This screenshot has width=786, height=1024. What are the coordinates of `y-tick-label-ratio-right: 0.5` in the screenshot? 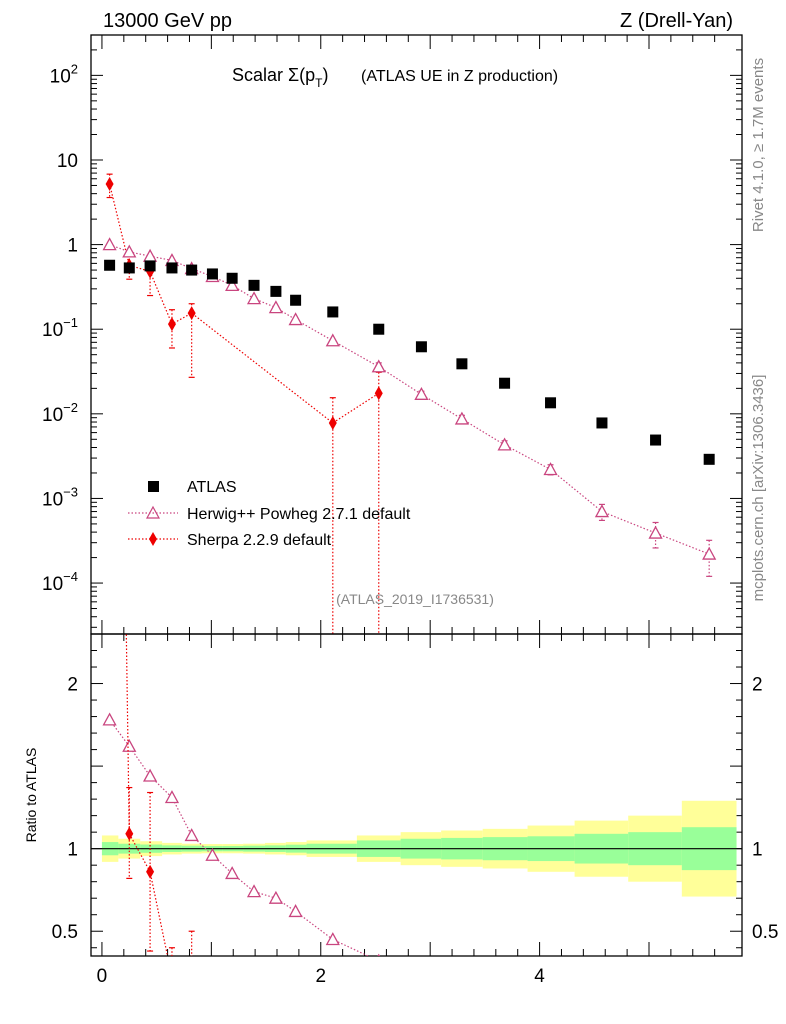 It's located at (765, 932).